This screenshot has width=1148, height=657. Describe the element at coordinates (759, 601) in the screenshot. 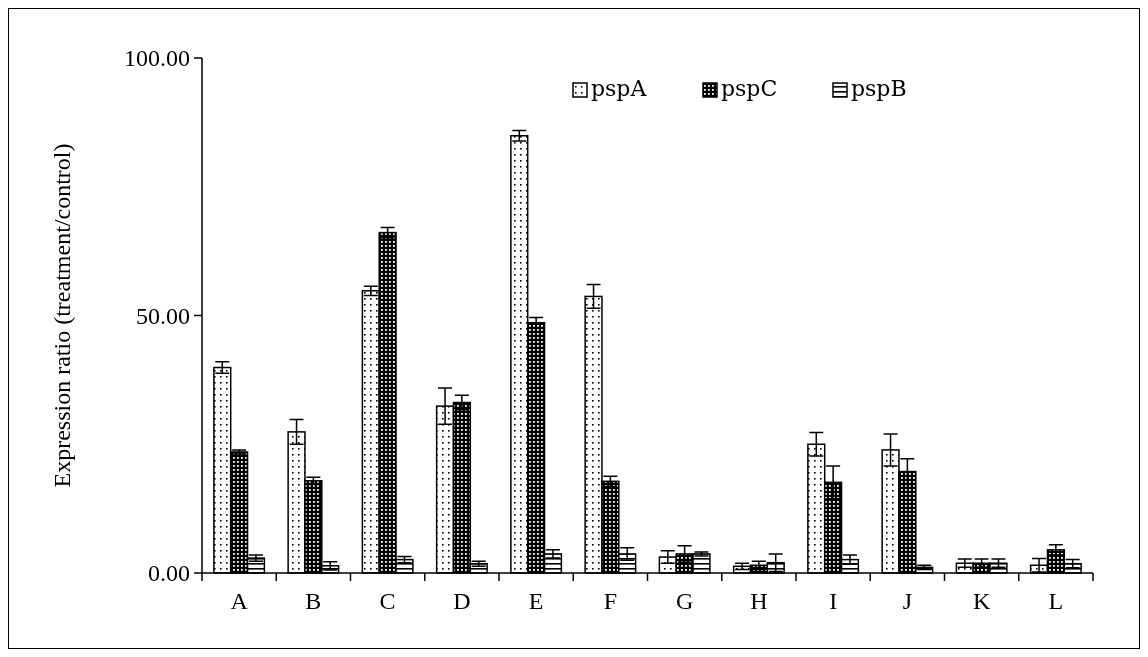

I see `x-tick-label: H` at that location.